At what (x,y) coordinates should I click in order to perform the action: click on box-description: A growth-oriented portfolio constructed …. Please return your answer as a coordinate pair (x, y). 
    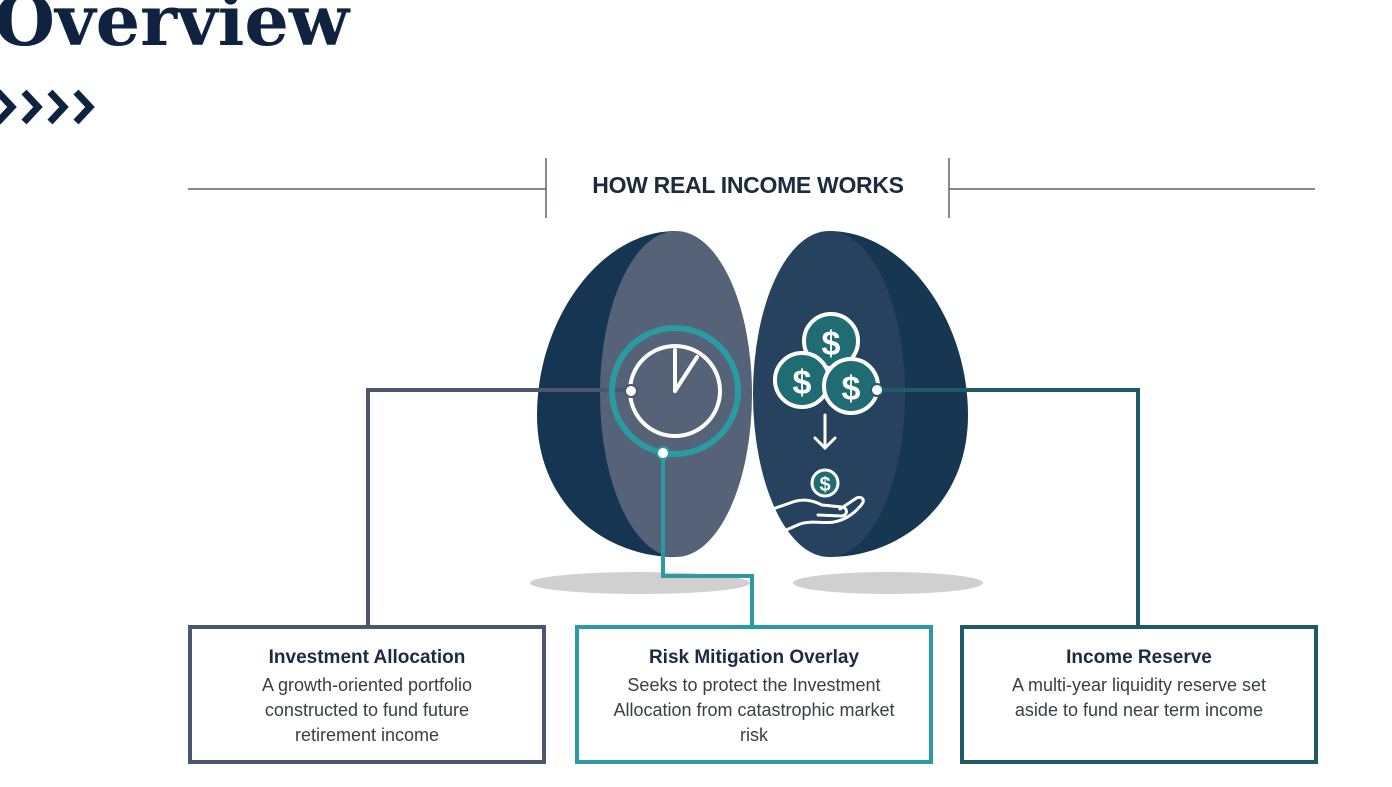
    Looking at the image, I should click on (367, 710).